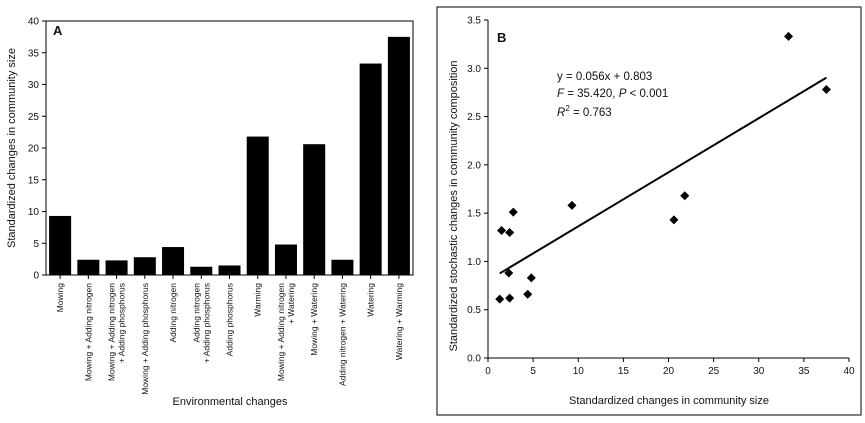 The height and width of the screenshot is (423, 865). I want to click on panel-a-category-label: Mowing + Adding nitrogen+ Watering, so click(286, 332).